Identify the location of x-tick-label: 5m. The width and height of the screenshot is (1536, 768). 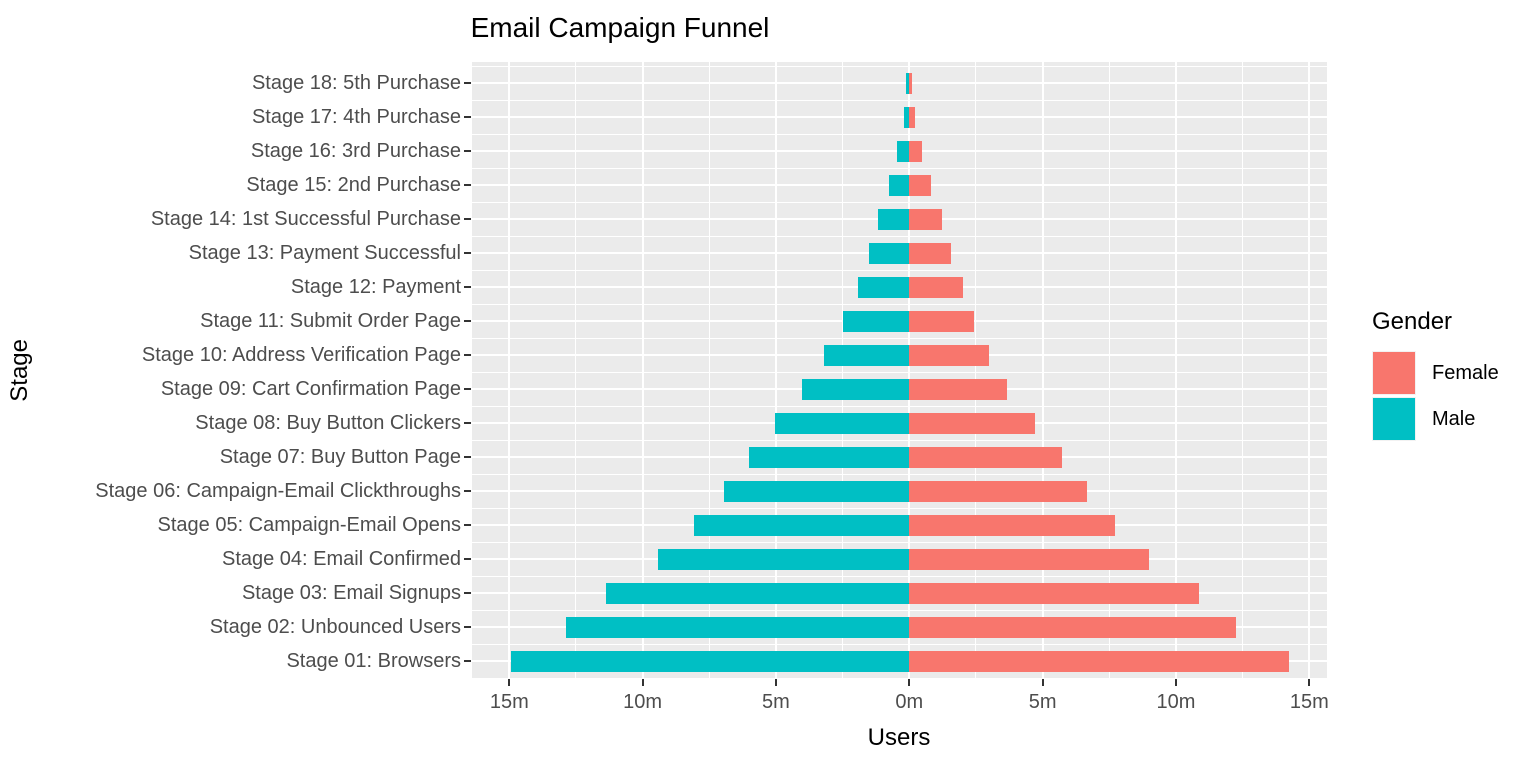
(776, 702).